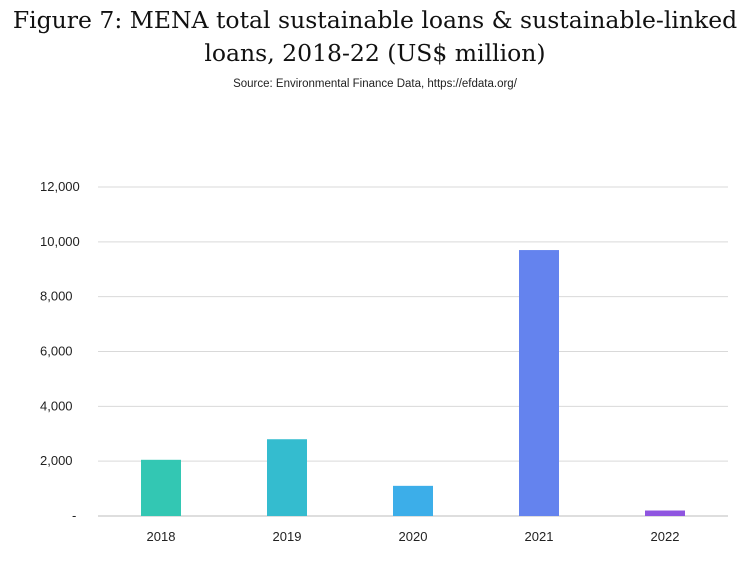 The width and height of the screenshot is (750, 564). I want to click on bar-2019, so click(287, 477).